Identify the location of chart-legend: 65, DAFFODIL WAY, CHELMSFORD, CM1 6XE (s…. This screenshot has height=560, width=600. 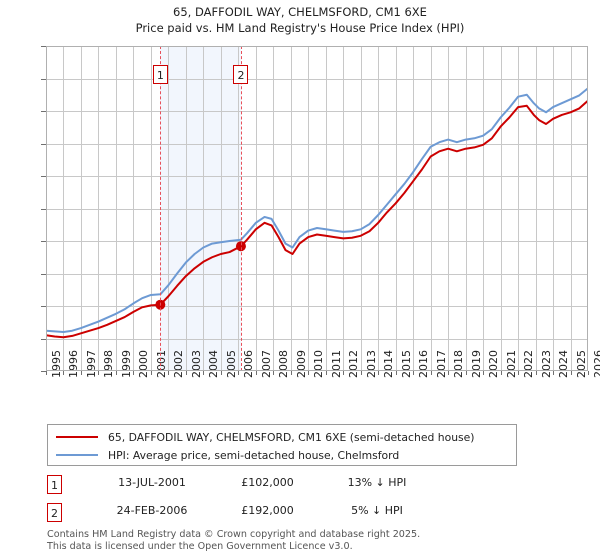
(282, 445).